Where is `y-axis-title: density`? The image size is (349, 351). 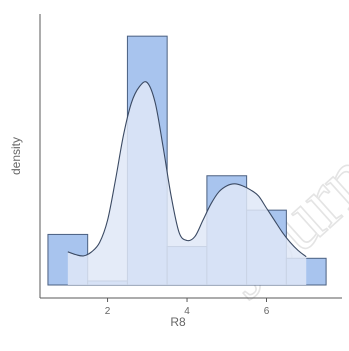
y-axis-title: density is located at coordinates (16, 156).